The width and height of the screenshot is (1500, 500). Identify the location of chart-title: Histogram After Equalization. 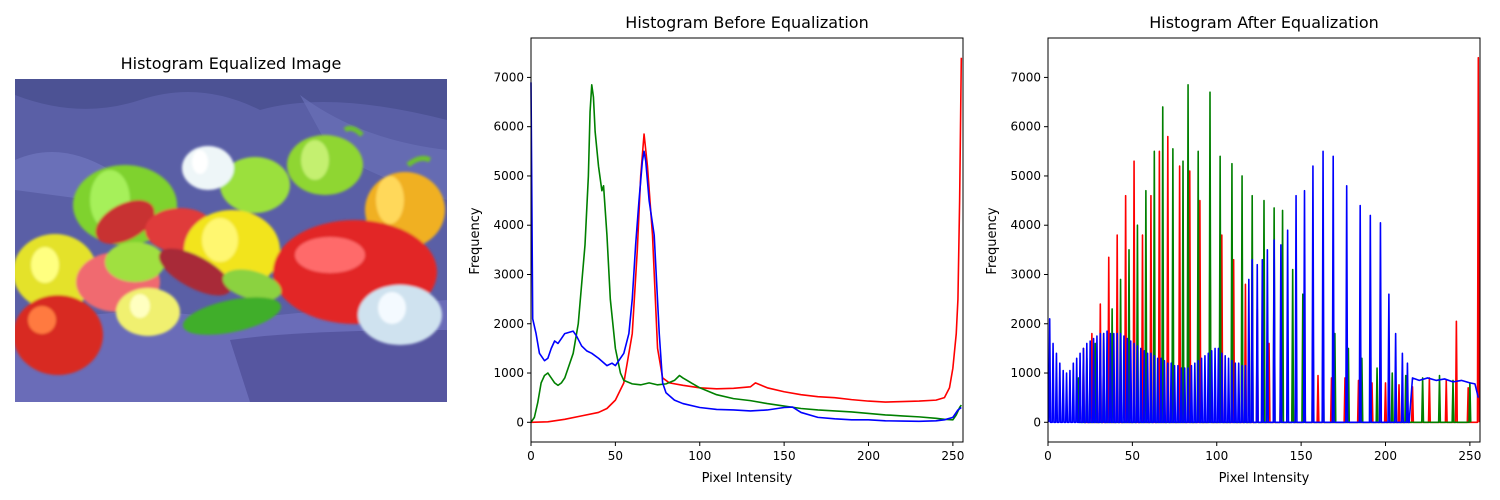
(1264, 22).